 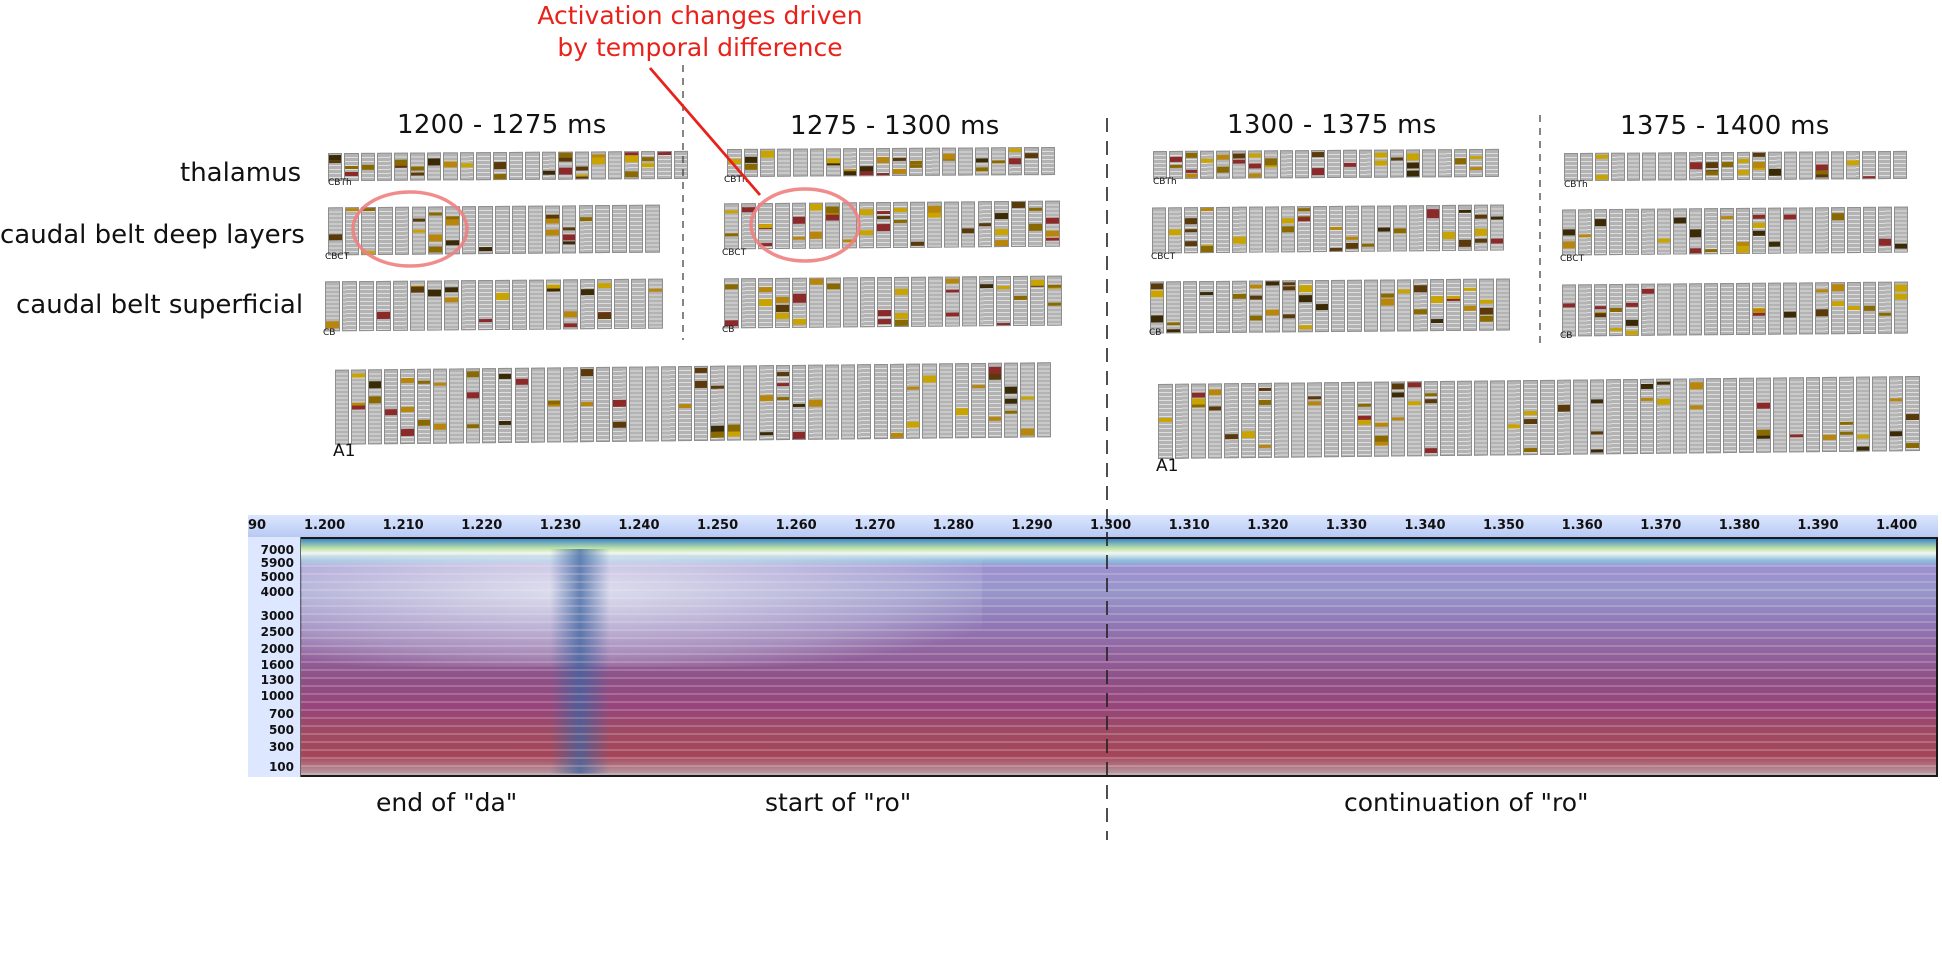 I want to click on ruler-tick-label: 1.350, so click(x=1504, y=525).